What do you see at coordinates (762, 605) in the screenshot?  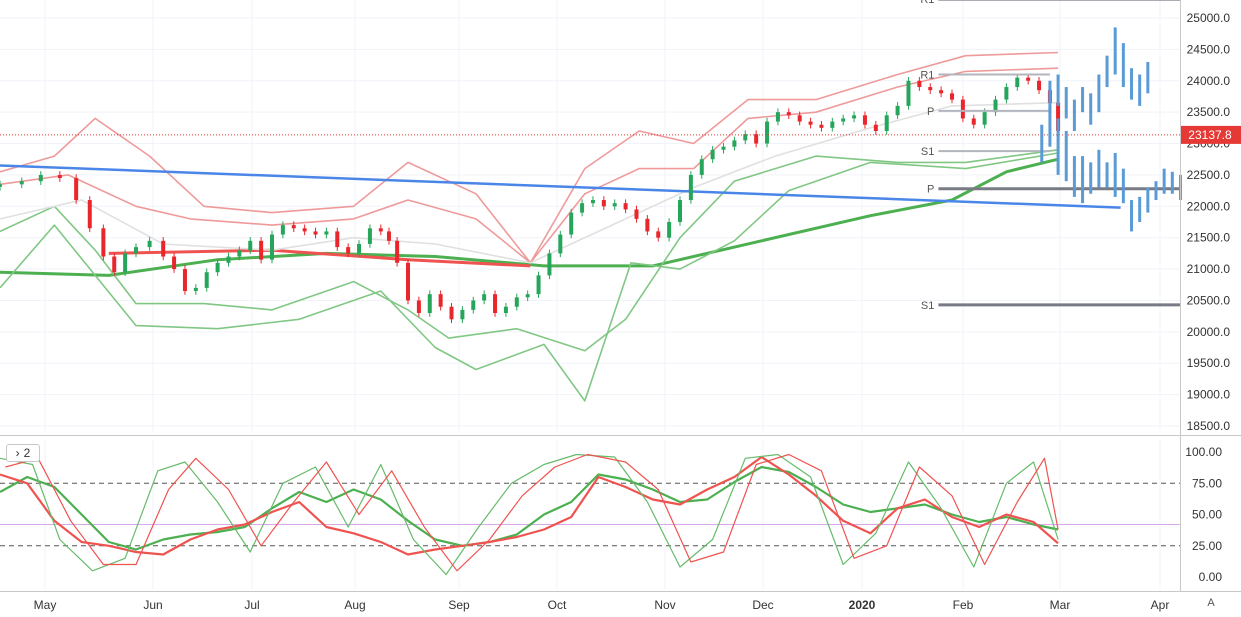 I see `time-axis-tick: Dec` at bounding box center [762, 605].